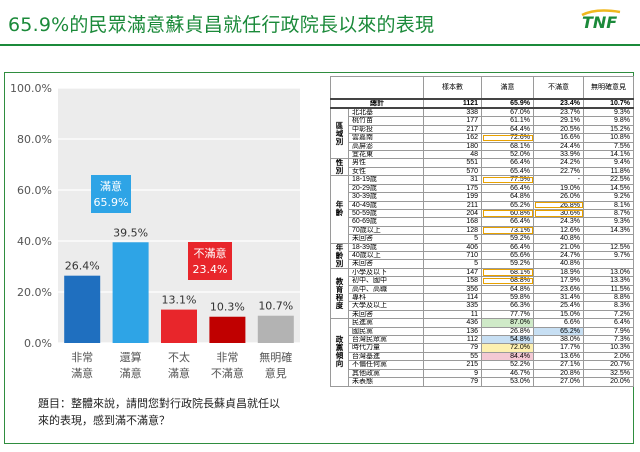  Describe the element at coordinates (452, 247) in the screenshot. I see `table-cell: 406` at that location.